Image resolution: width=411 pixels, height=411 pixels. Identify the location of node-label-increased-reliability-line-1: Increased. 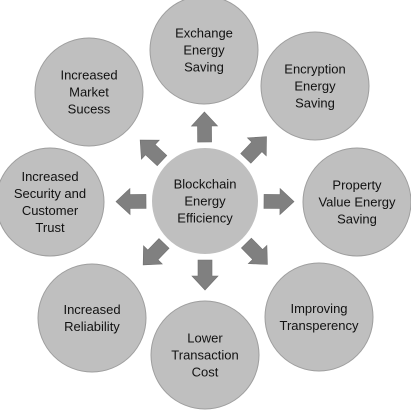
(91, 309).